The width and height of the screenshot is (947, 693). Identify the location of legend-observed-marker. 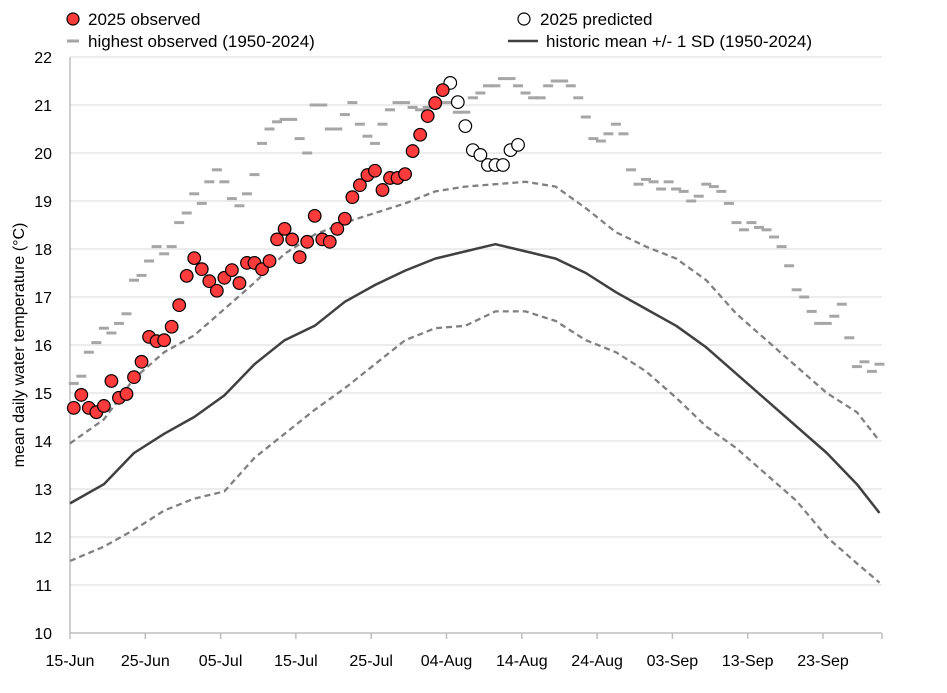
(73, 19).